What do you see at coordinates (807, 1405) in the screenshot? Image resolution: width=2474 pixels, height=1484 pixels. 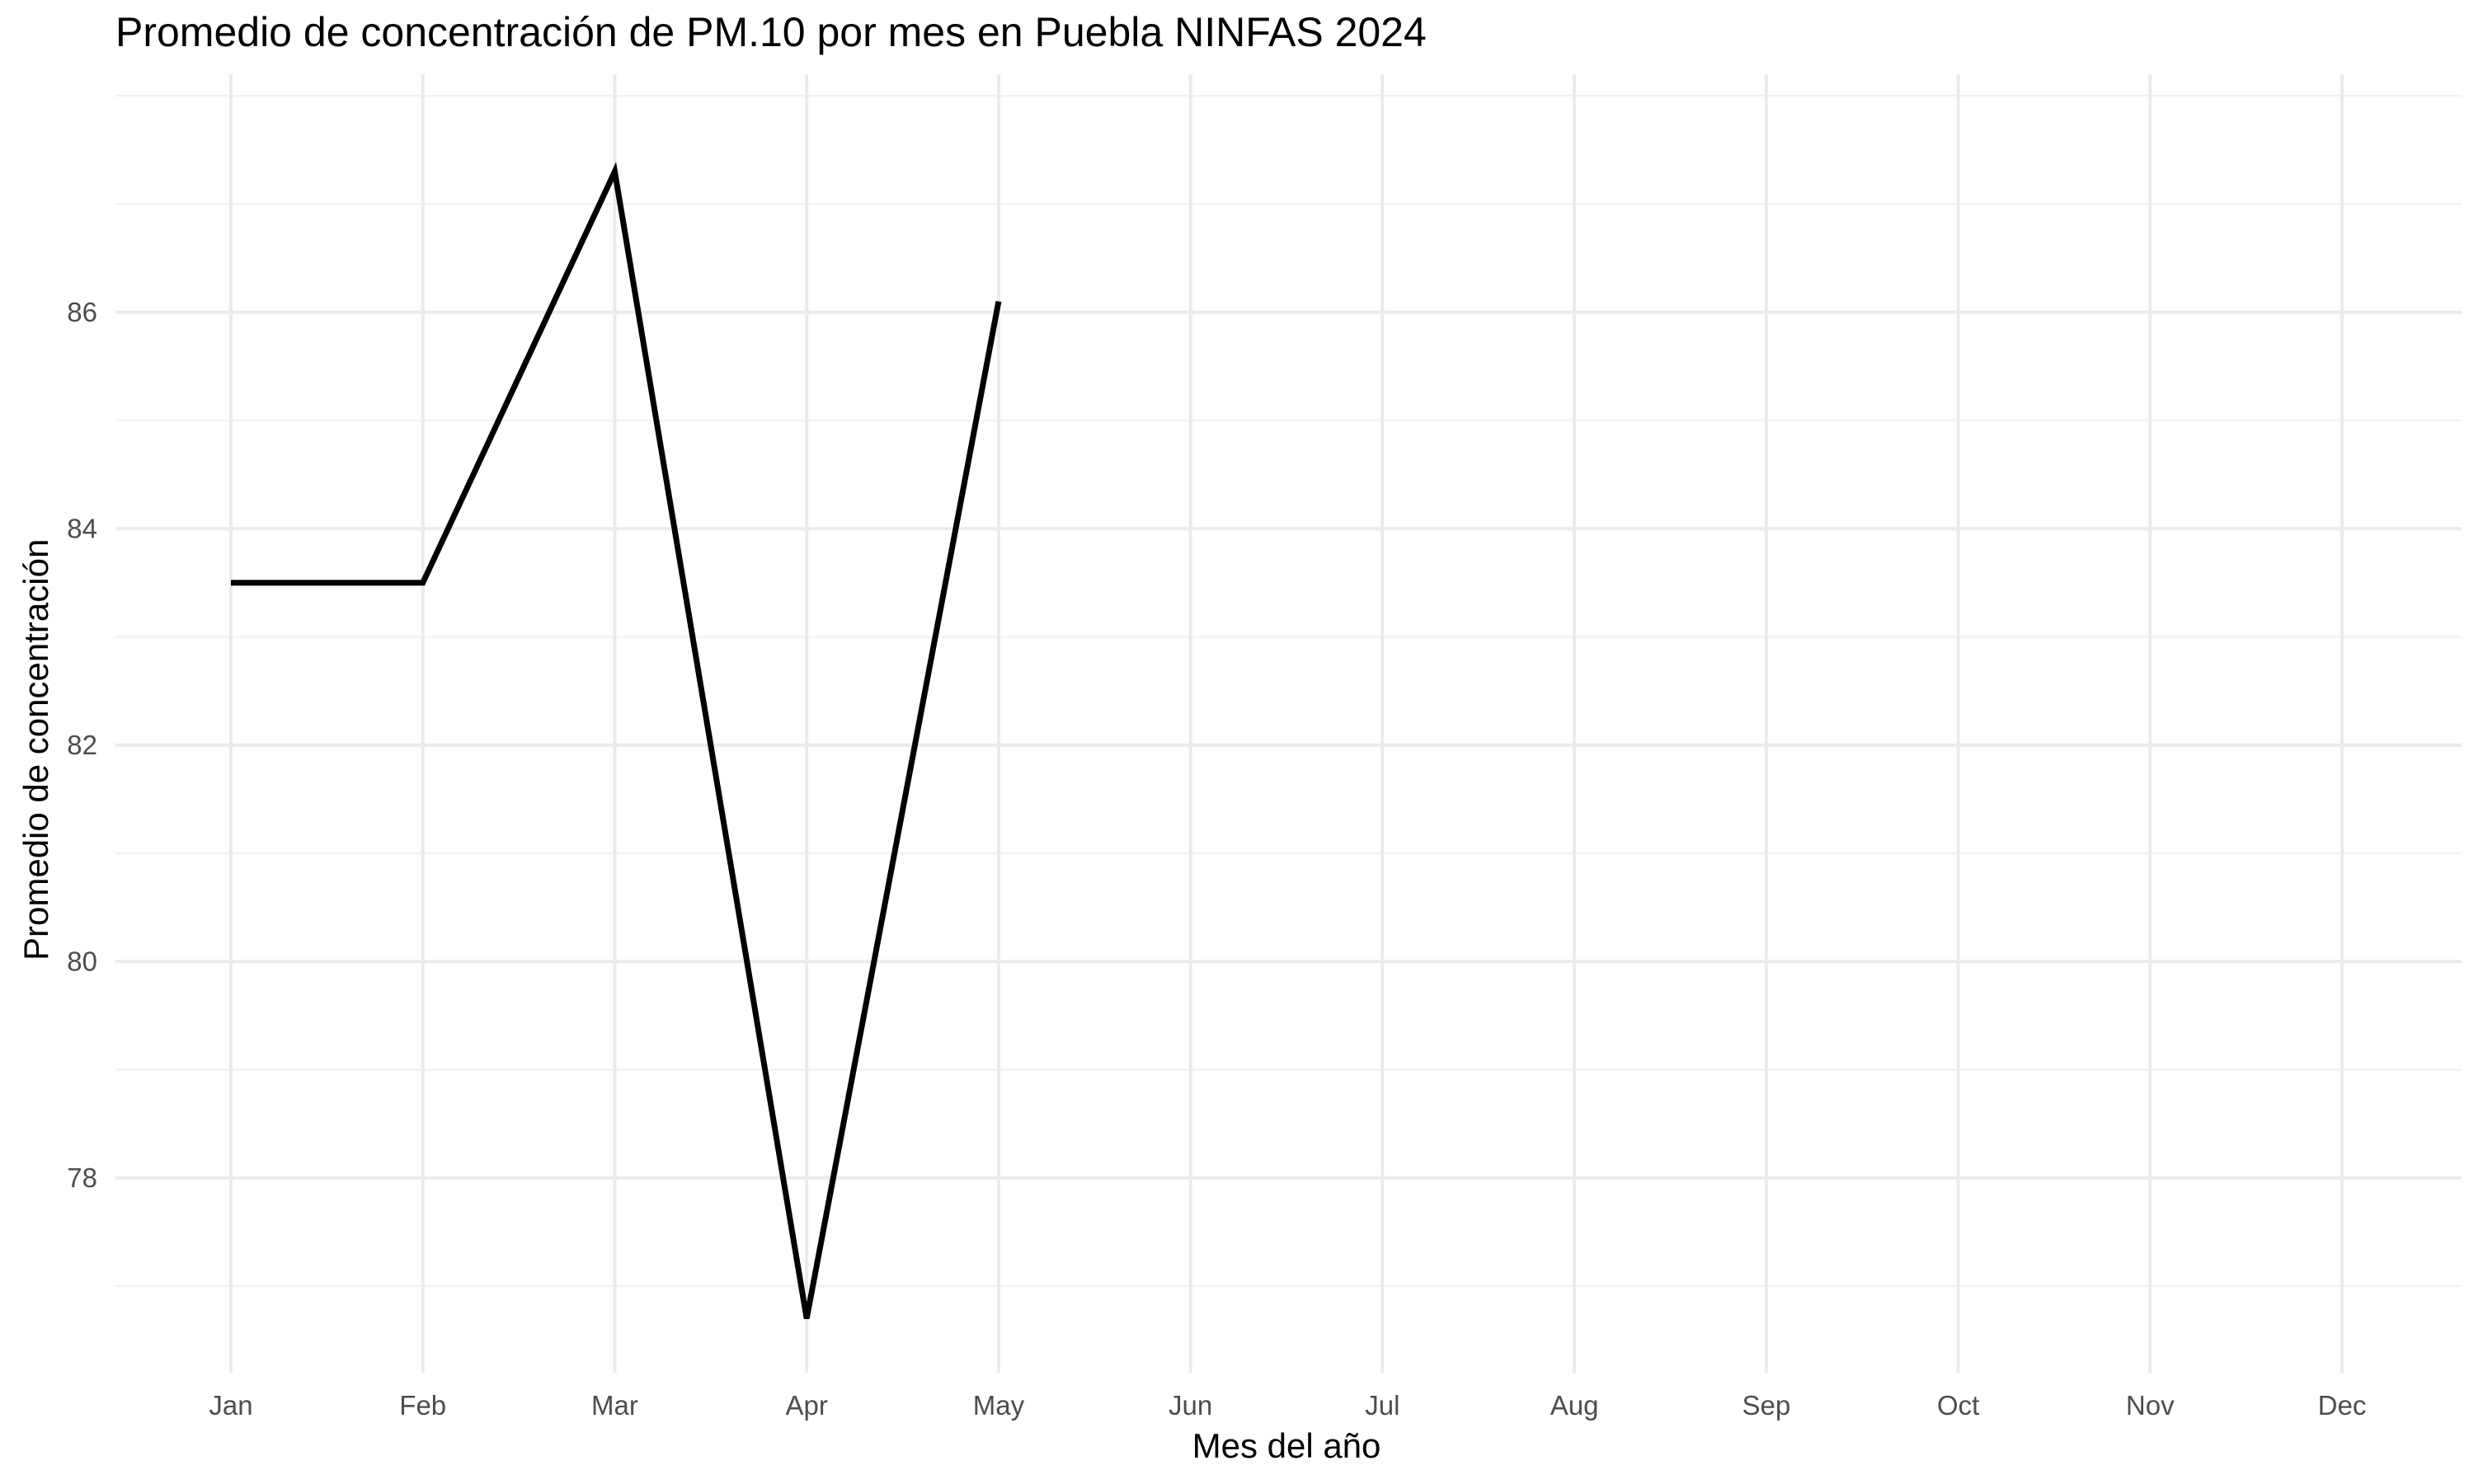 I see `x-tick-label: Apr` at bounding box center [807, 1405].